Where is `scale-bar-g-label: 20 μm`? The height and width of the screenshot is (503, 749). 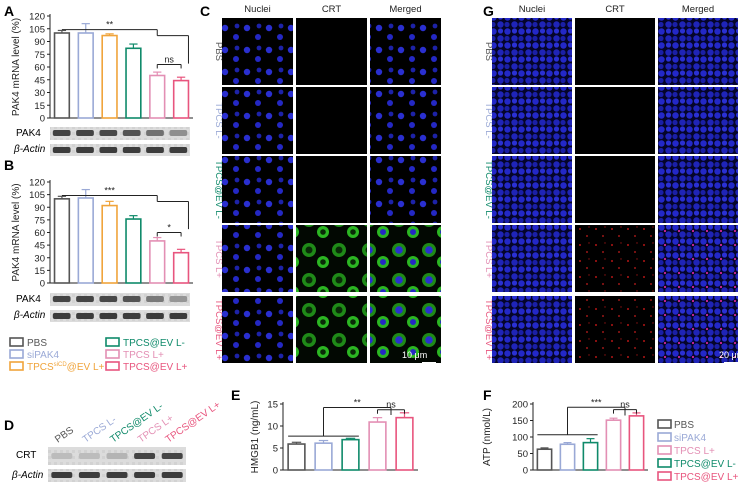
scale-bar-g-label: 20 μm is located at coordinates (731, 355).